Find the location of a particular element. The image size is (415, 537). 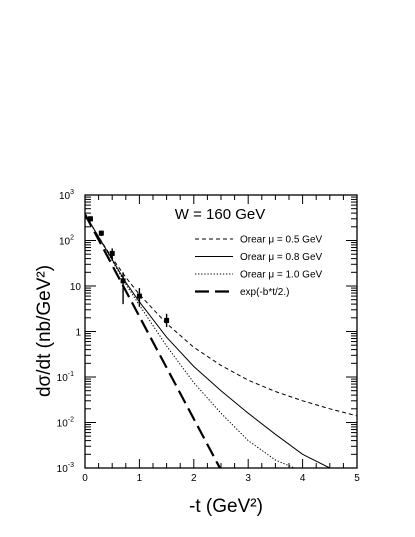

y-tick-label: 1 is located at coordinates (78, 333).